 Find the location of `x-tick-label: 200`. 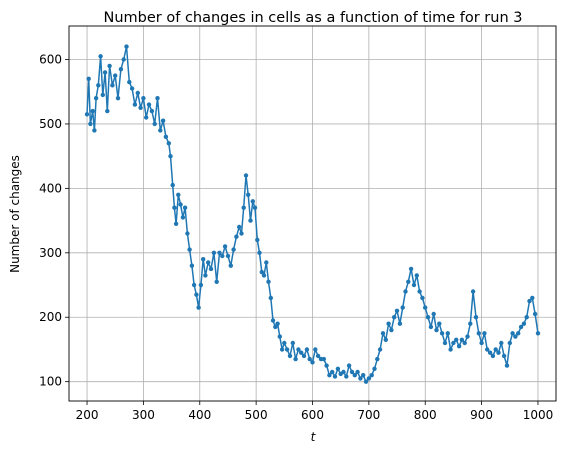

x-tick-label: 200 is located at coordinates (87, 415).